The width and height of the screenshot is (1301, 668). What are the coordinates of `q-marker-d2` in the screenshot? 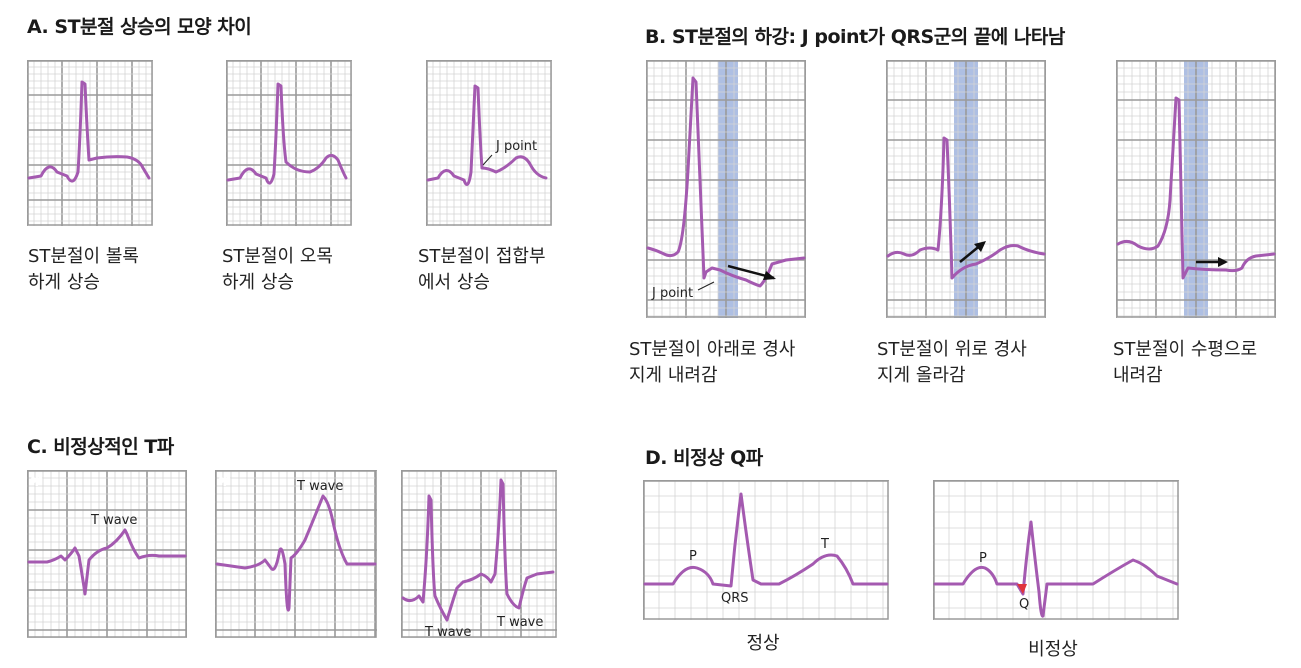 It's located at (1022, 589).